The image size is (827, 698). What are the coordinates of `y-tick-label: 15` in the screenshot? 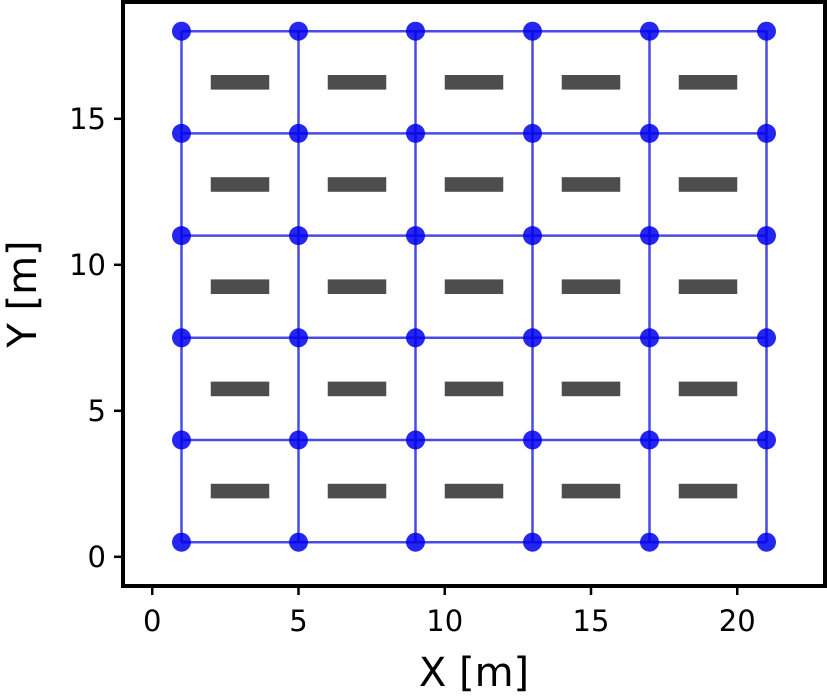 It's located at (87, 119).